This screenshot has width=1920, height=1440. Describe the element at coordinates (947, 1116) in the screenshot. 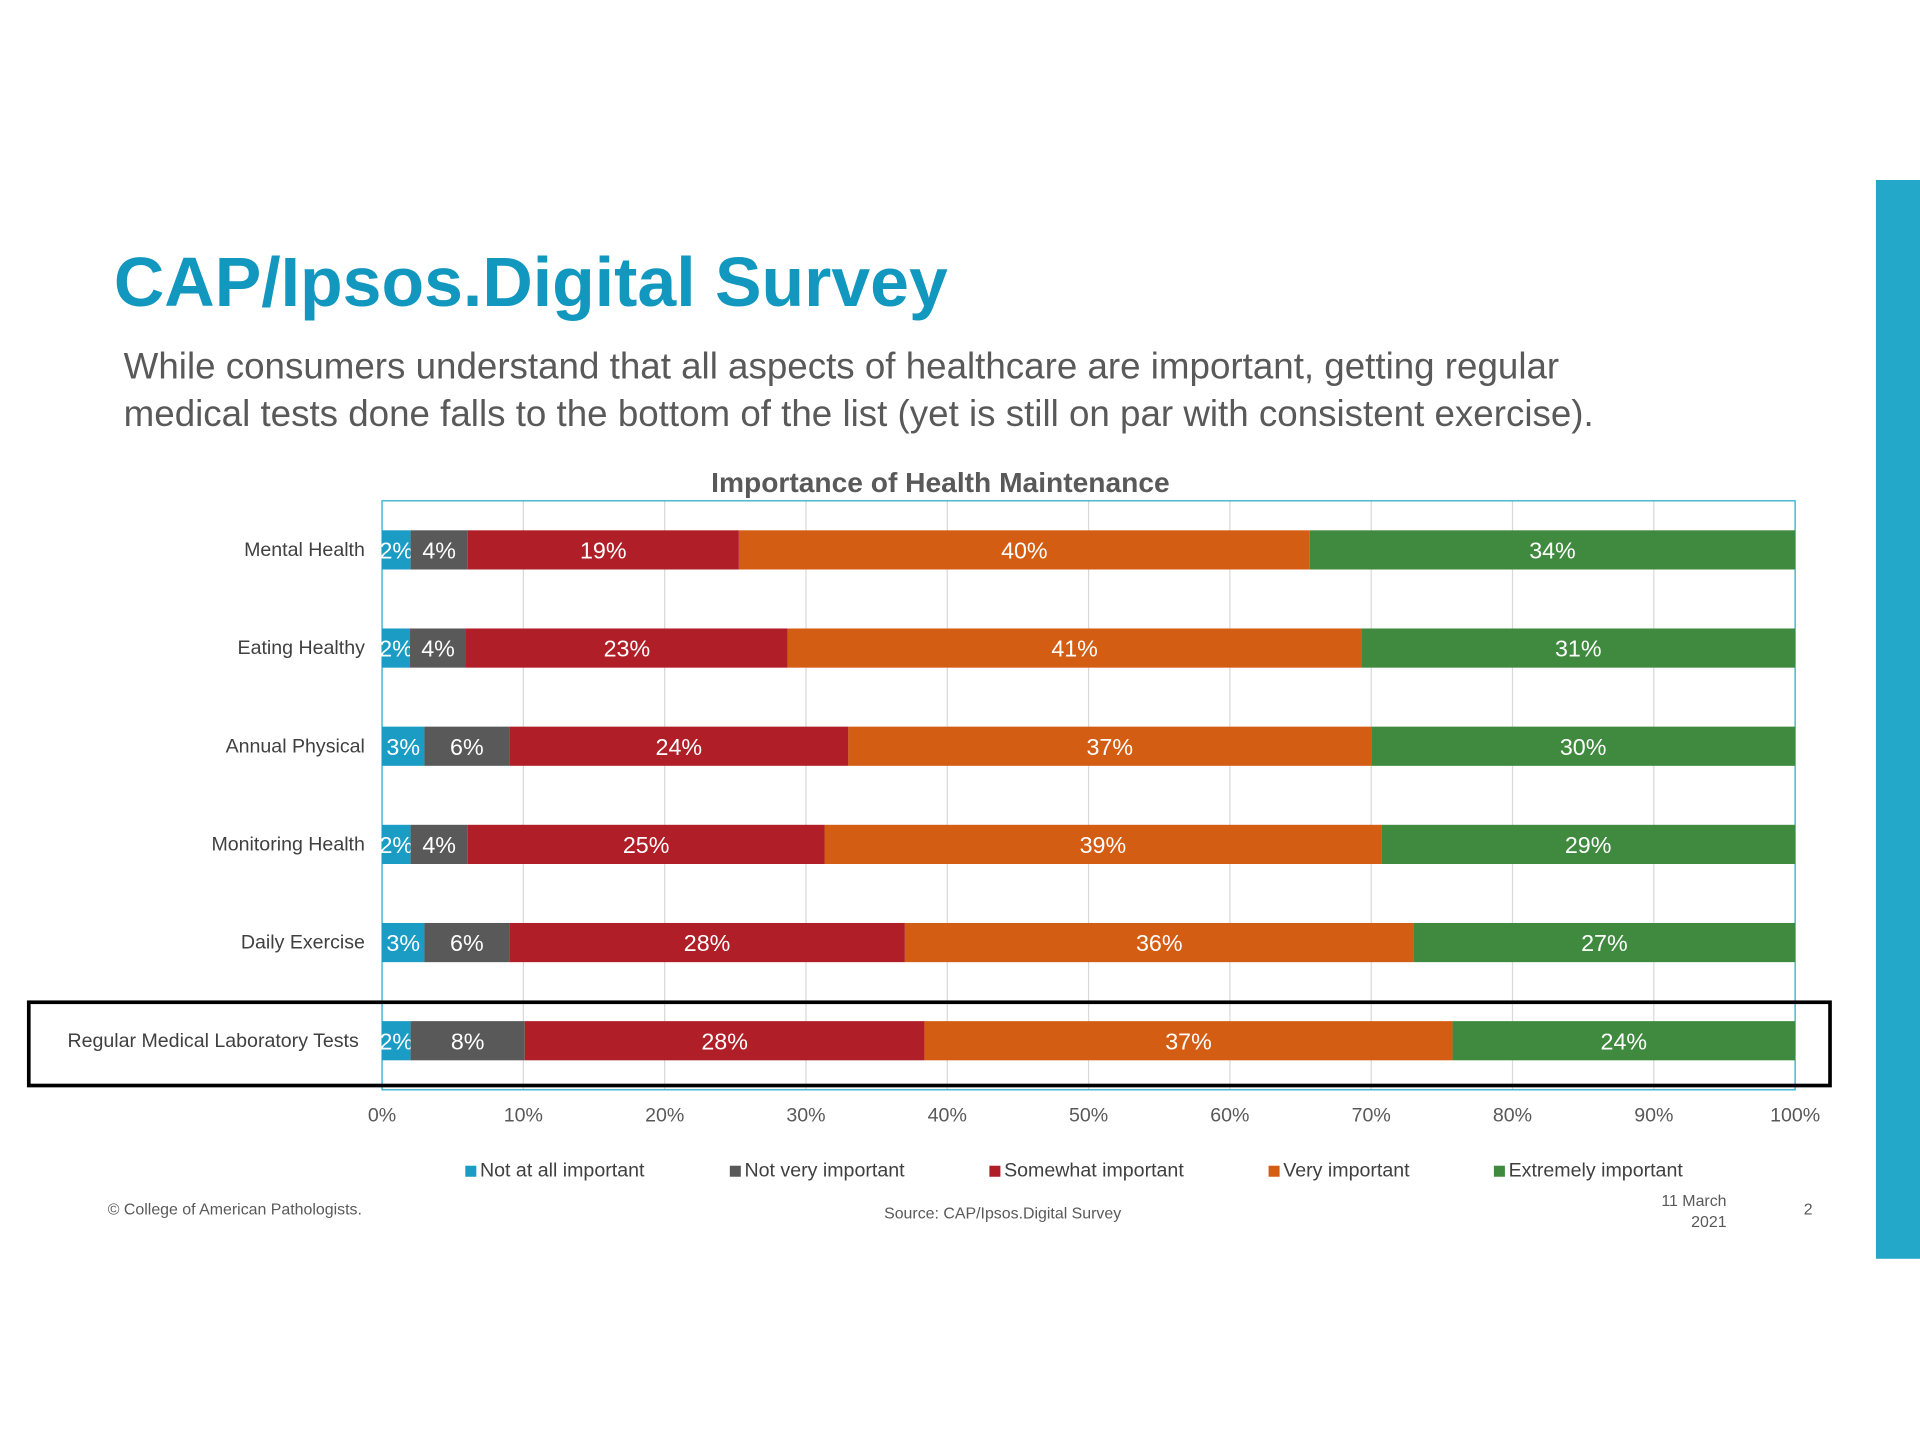

I see `x-tick-label: 40%` at that location.